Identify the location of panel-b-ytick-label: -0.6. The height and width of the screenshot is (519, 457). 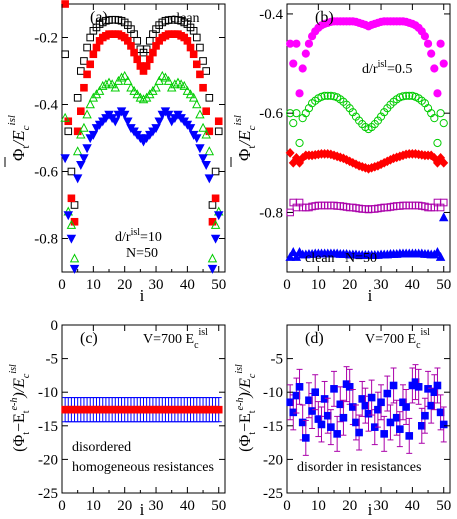
(271, 114).